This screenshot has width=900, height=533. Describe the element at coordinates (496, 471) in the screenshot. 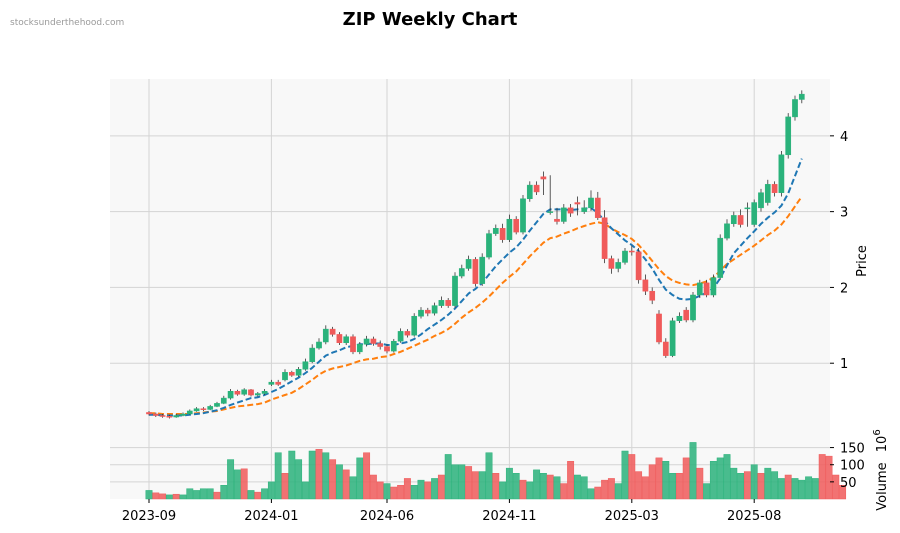

I see `volume-bars` at that location.